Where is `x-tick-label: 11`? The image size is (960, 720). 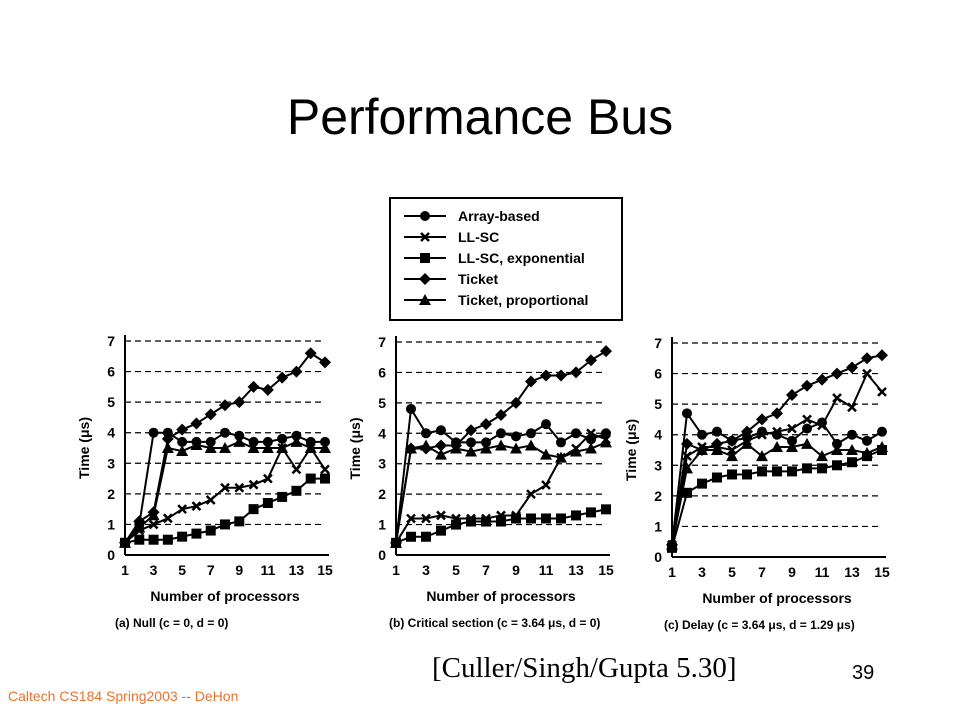 x-tick-label: 11 is located at coordinates (822, 572).